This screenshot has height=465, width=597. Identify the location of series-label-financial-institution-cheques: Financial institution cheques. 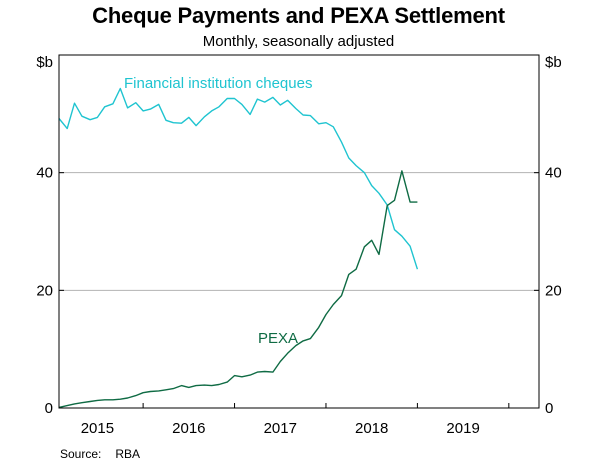
(218, 83).